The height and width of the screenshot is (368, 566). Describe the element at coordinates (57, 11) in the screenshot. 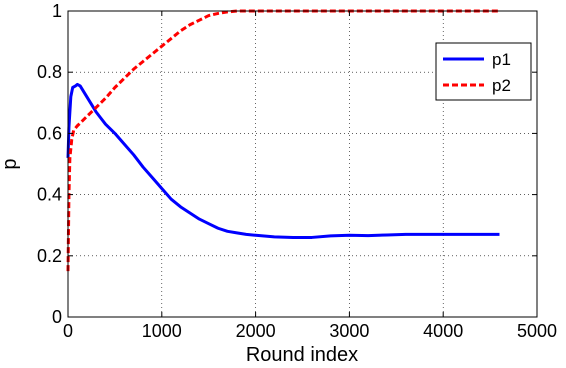

I see `y-tick-label: 1` at that location.